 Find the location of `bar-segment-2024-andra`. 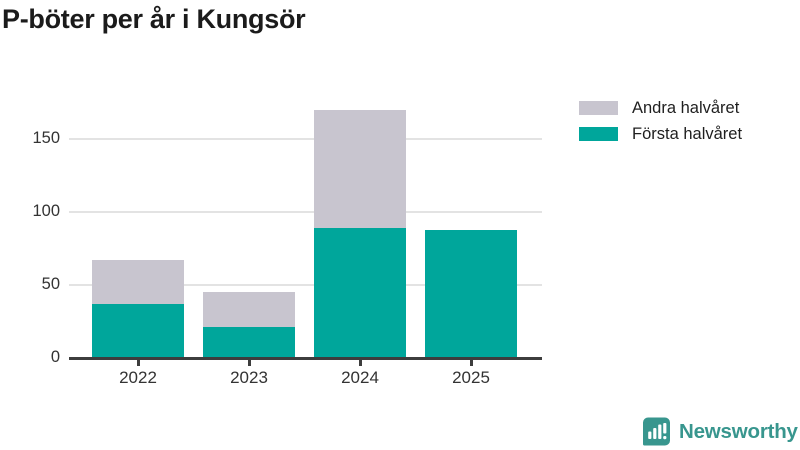

bar-segment-2024-andra is located at coordinates (360, 169).